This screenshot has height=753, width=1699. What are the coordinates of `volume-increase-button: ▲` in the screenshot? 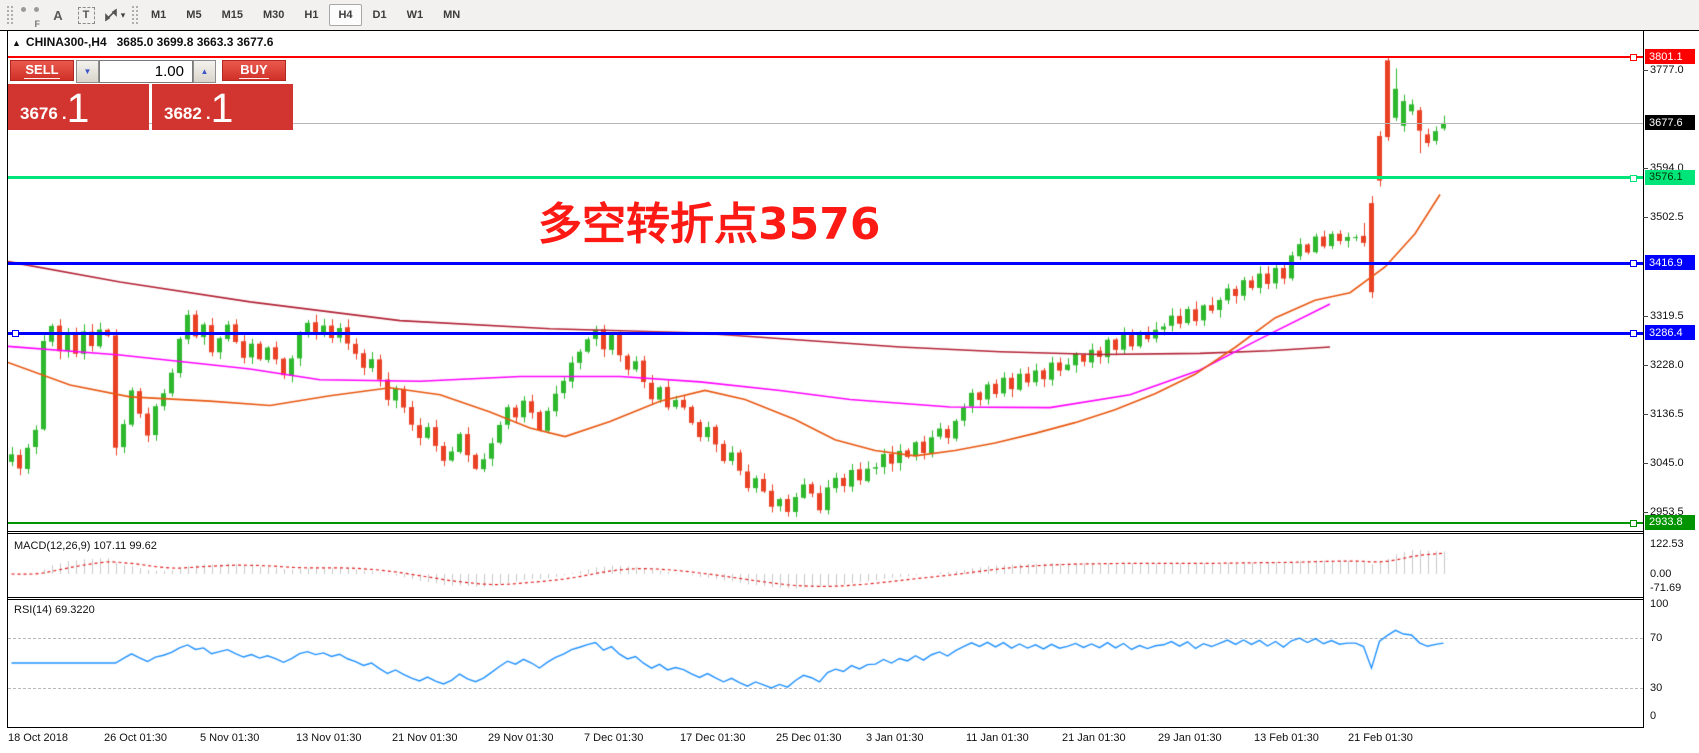 It's located at (204, 71).